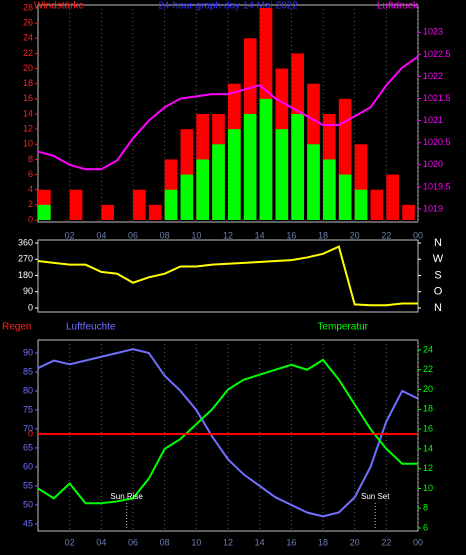 This screenshot has height=555, width=466. What do you see at coordinates (28, 53) in the screenshot?
I see `y-tick-label: 22` at bounding box center [28, 53].